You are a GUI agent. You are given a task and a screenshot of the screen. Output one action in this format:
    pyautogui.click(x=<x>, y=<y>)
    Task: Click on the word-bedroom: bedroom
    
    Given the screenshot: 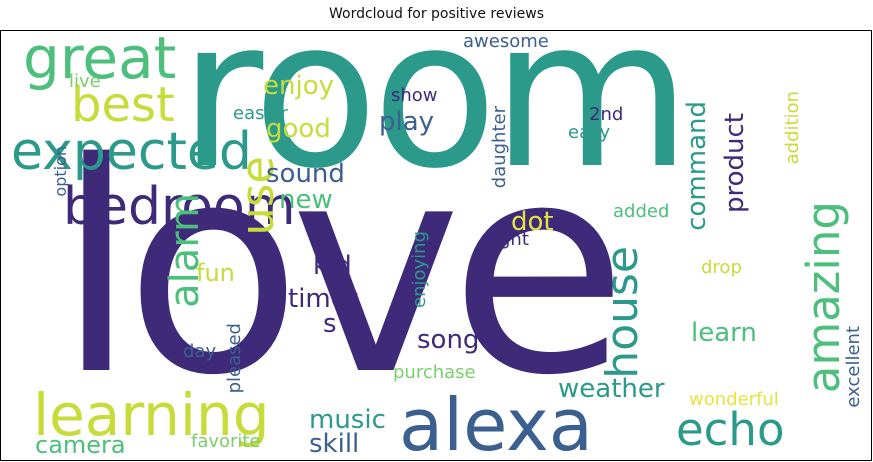 What is the action you would take?
    pyautogui.click(x=179, y=207)
    